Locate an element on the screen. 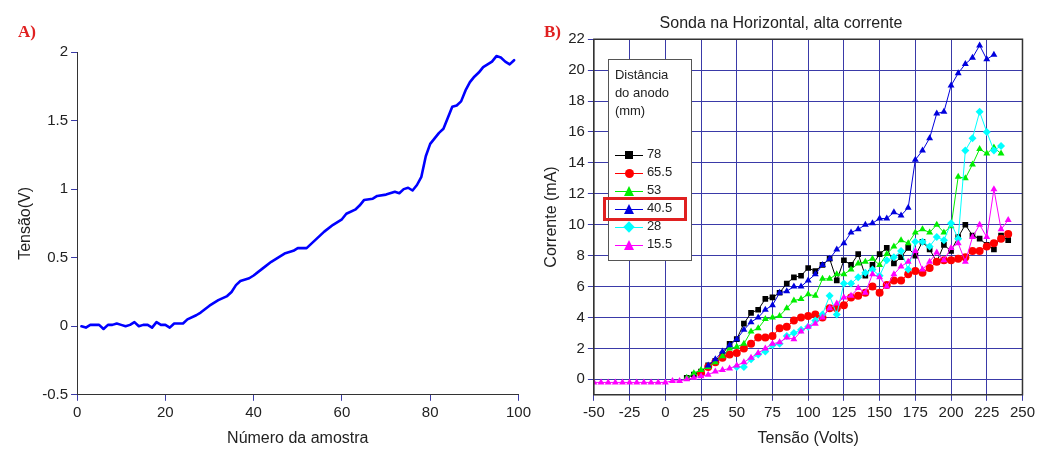  x-tick-label: 80 is located at coordinates (430, 411).